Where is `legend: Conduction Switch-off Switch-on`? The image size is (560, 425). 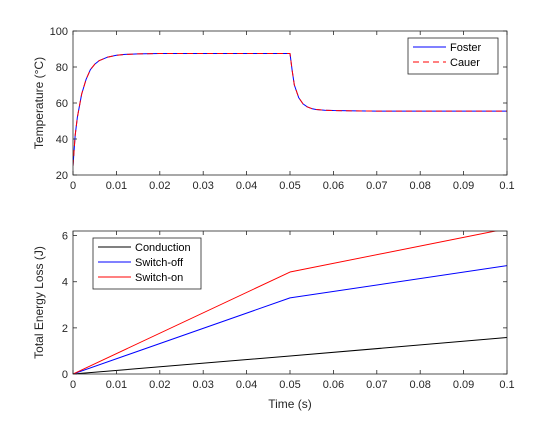
legend: Conduction Switch-off Switch-on is located at coordinates (147, 263).